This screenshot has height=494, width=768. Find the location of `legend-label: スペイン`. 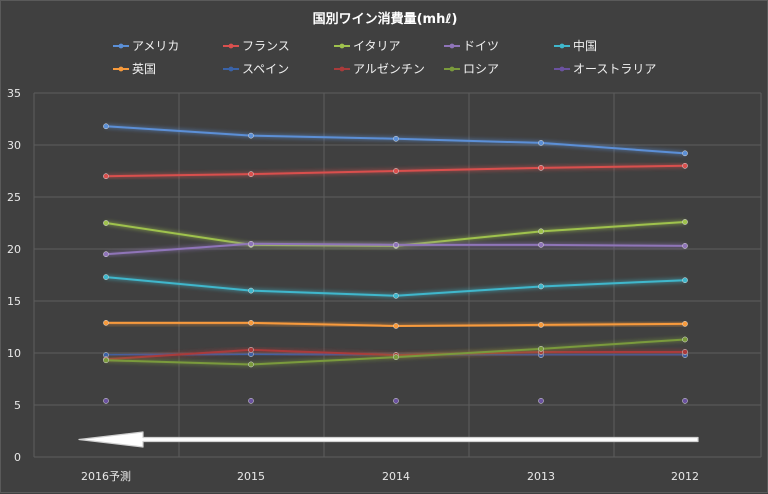

legend-label: スペイン is located at coordinates (265, 69).